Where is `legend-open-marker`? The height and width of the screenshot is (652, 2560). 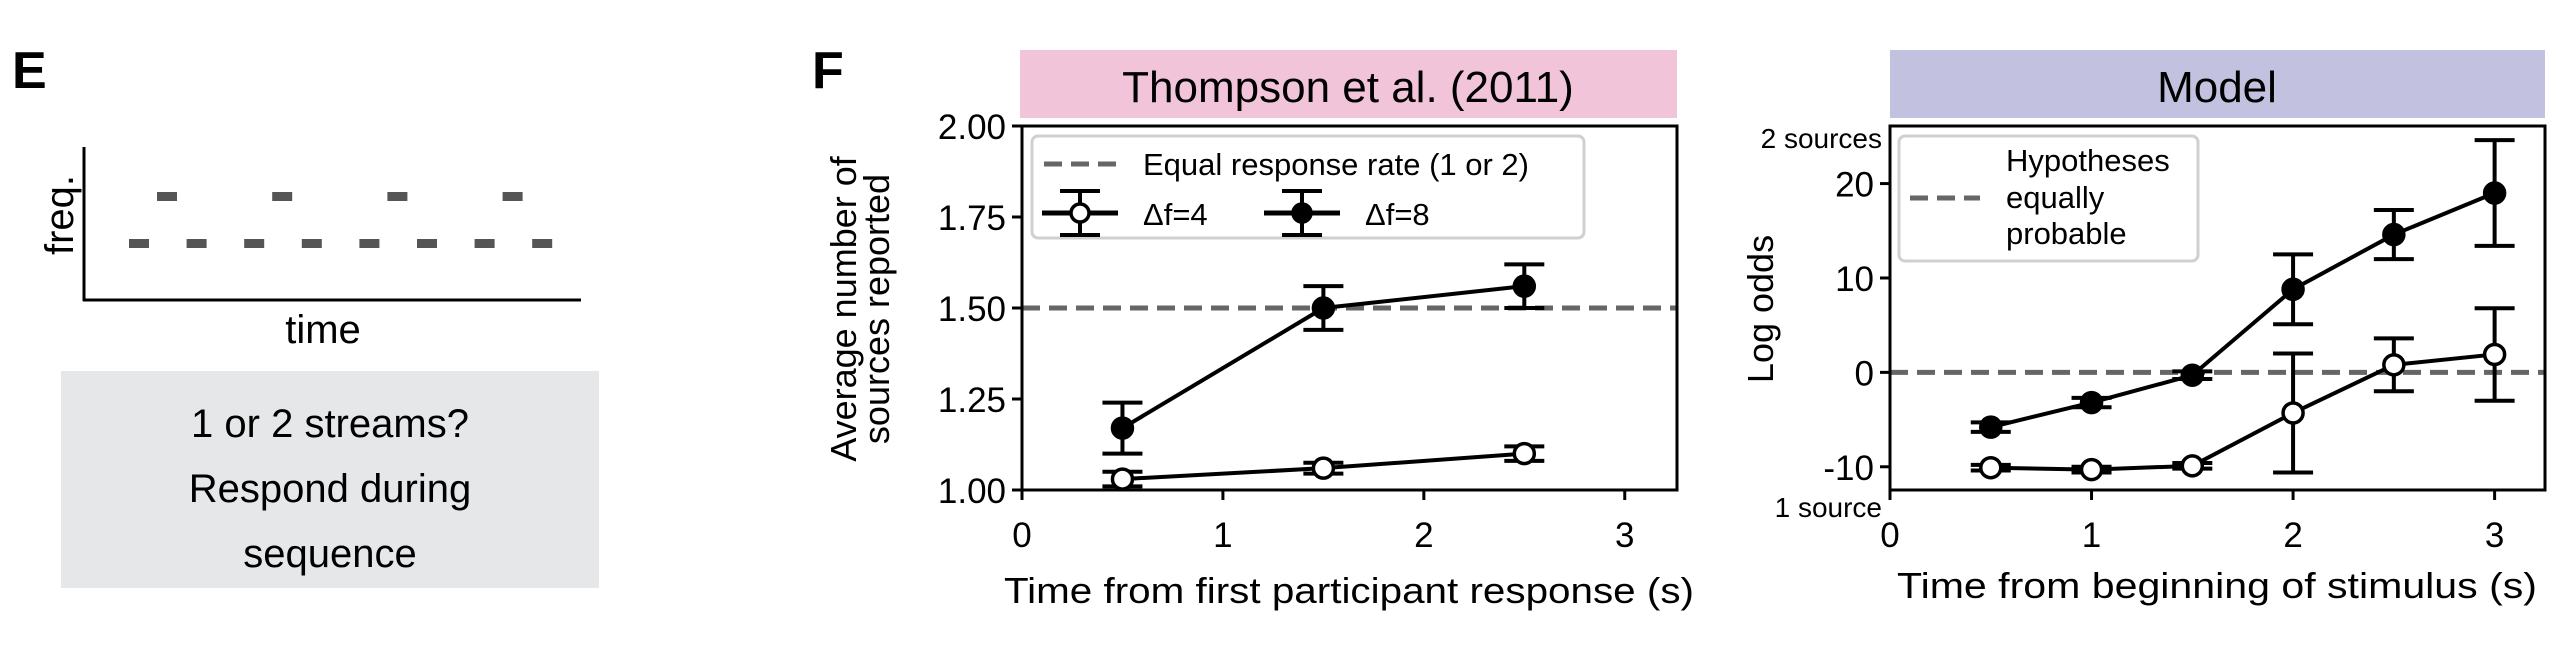 legend-open-marker is located at coordinates (1080, 213).